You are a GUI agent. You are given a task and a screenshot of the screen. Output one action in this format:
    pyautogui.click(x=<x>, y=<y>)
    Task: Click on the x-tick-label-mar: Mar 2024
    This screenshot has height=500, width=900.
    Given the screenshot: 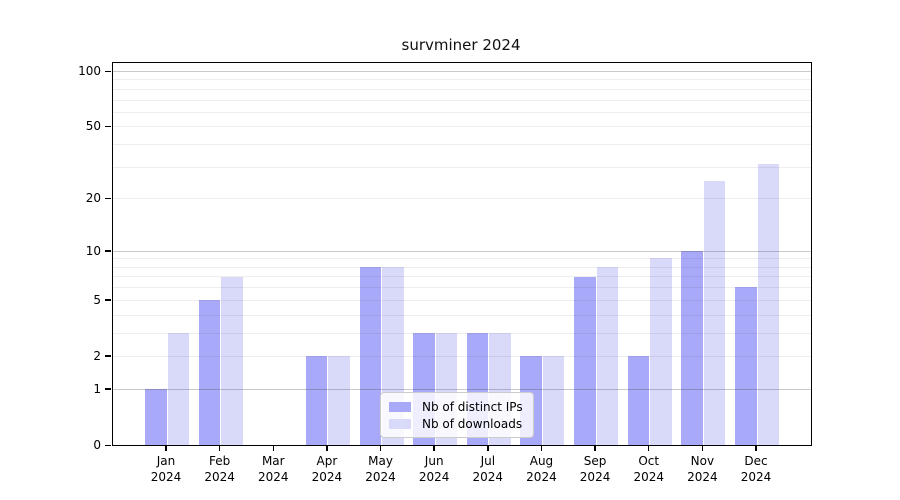 What is the action you would take?
    pyautogui.click(x=273, y=469)
    